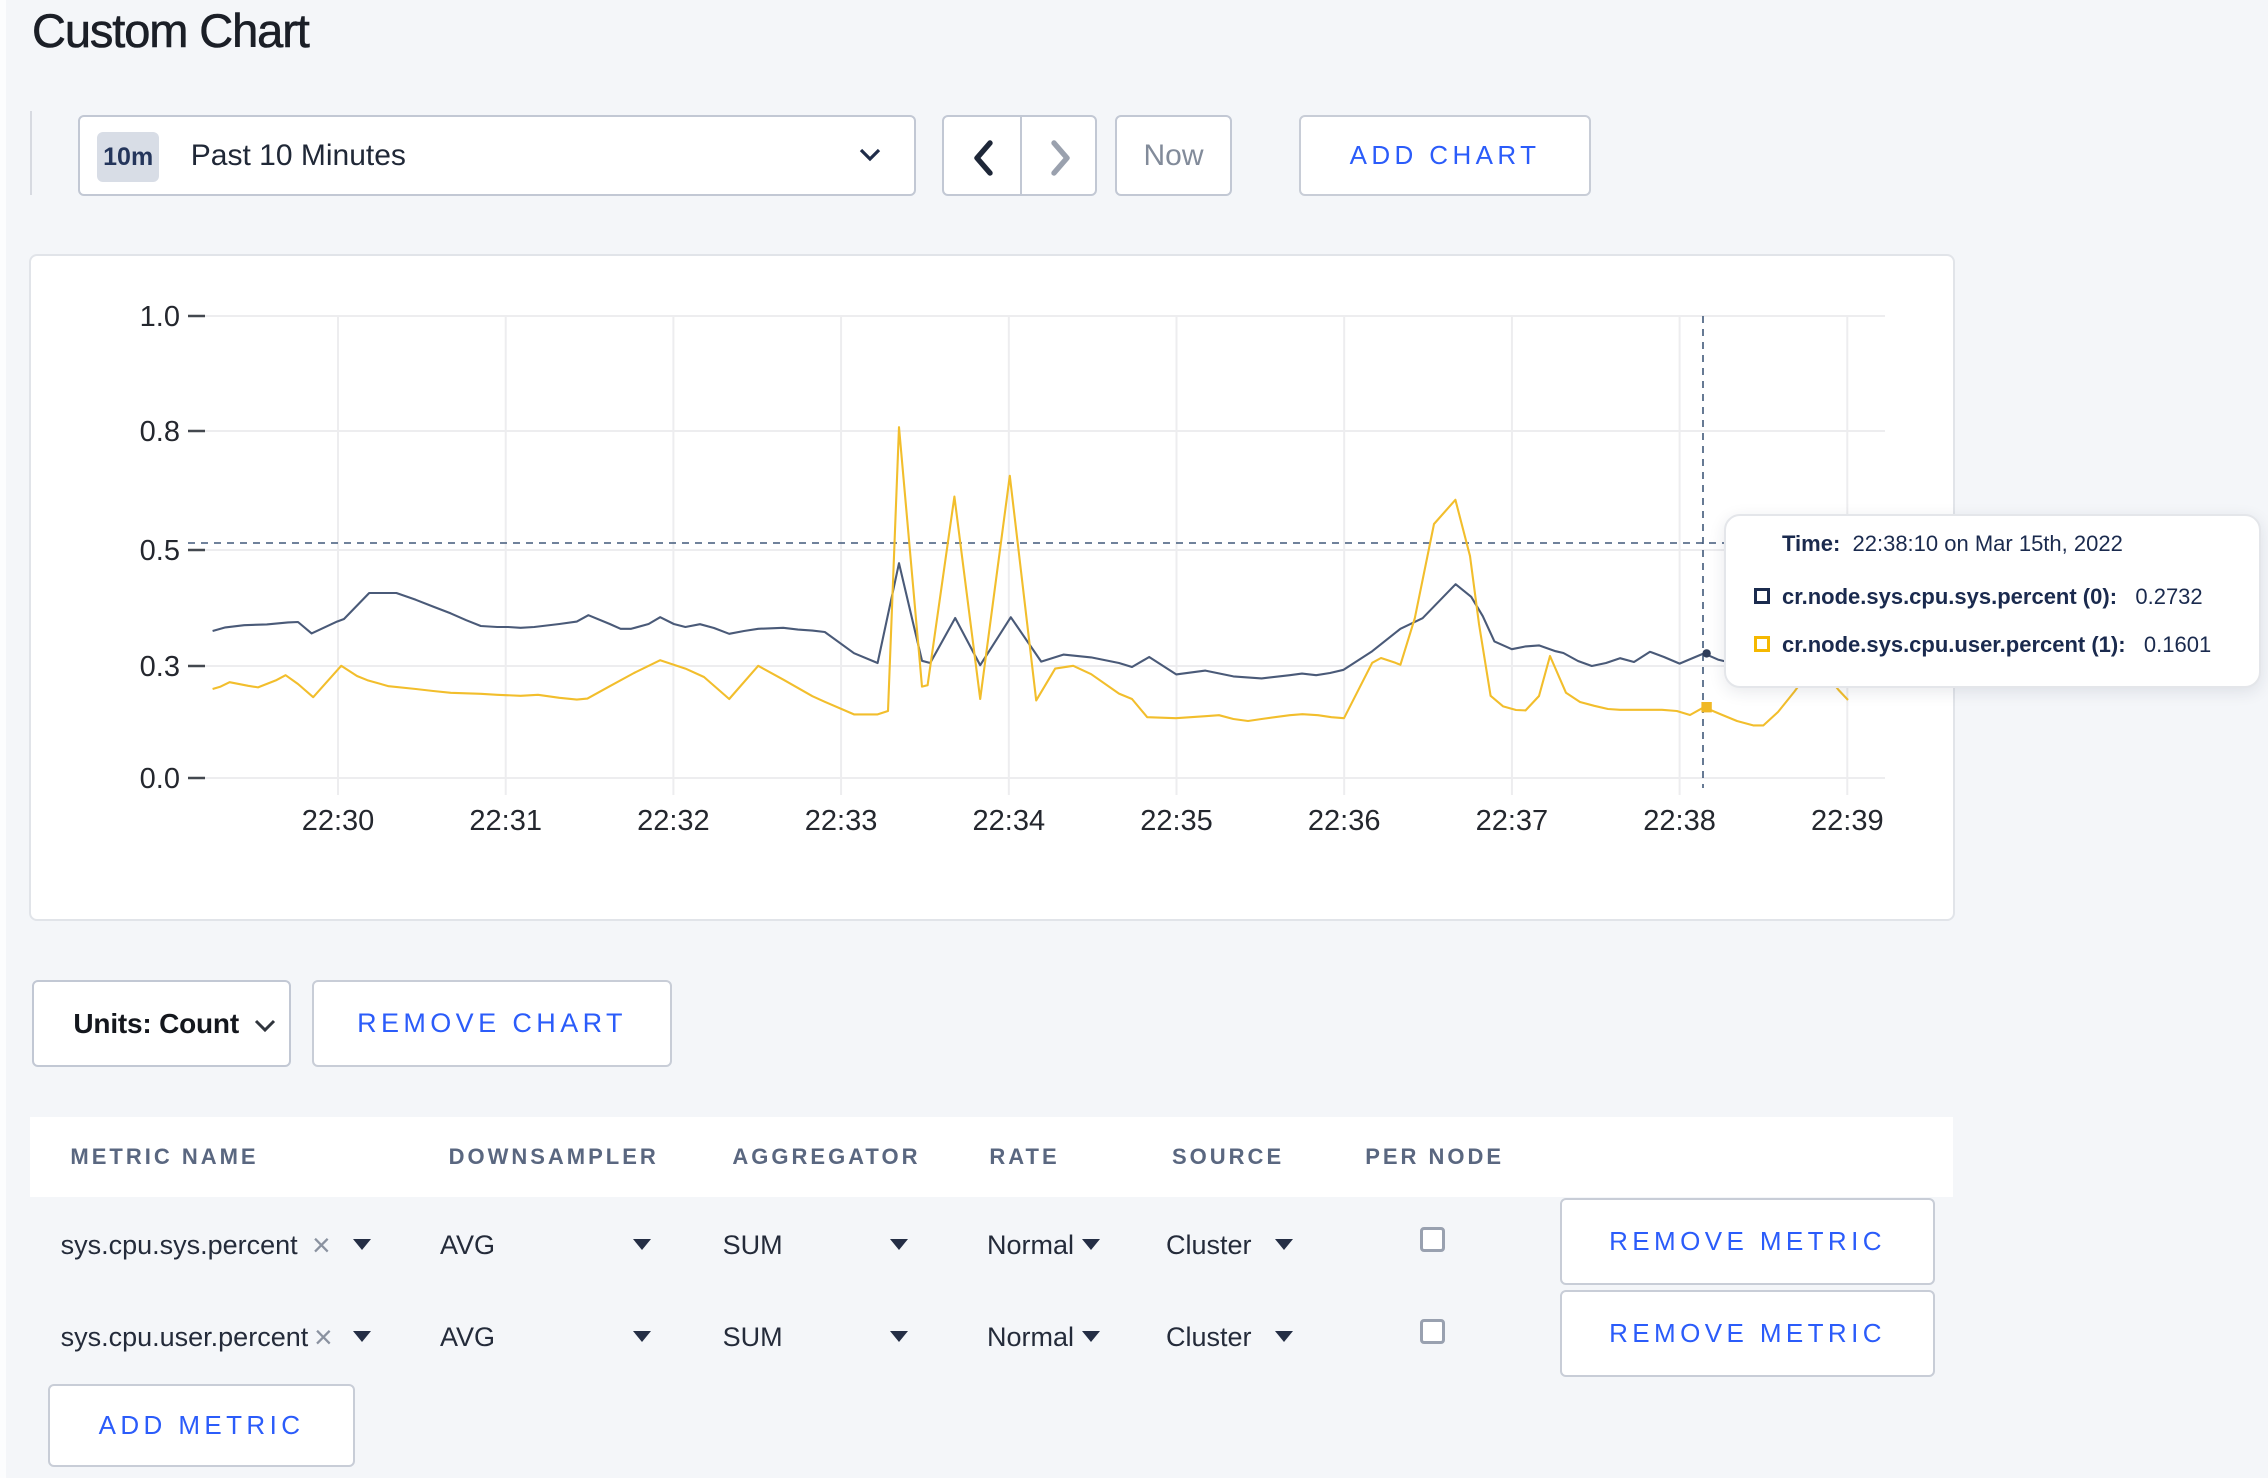 This screenshot has width=2268, height=1478. I want to click on svg-text: 22:35, so click(1176, 821).